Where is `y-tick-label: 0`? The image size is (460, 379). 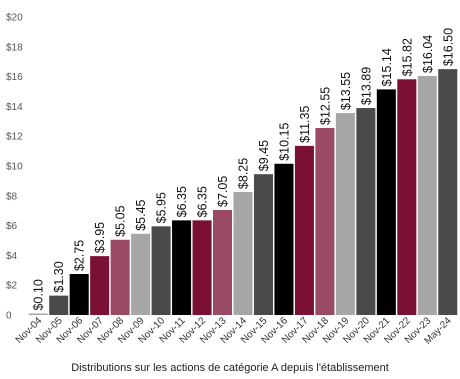 y-tick-label: 0 is located at coordinates (9, 316).